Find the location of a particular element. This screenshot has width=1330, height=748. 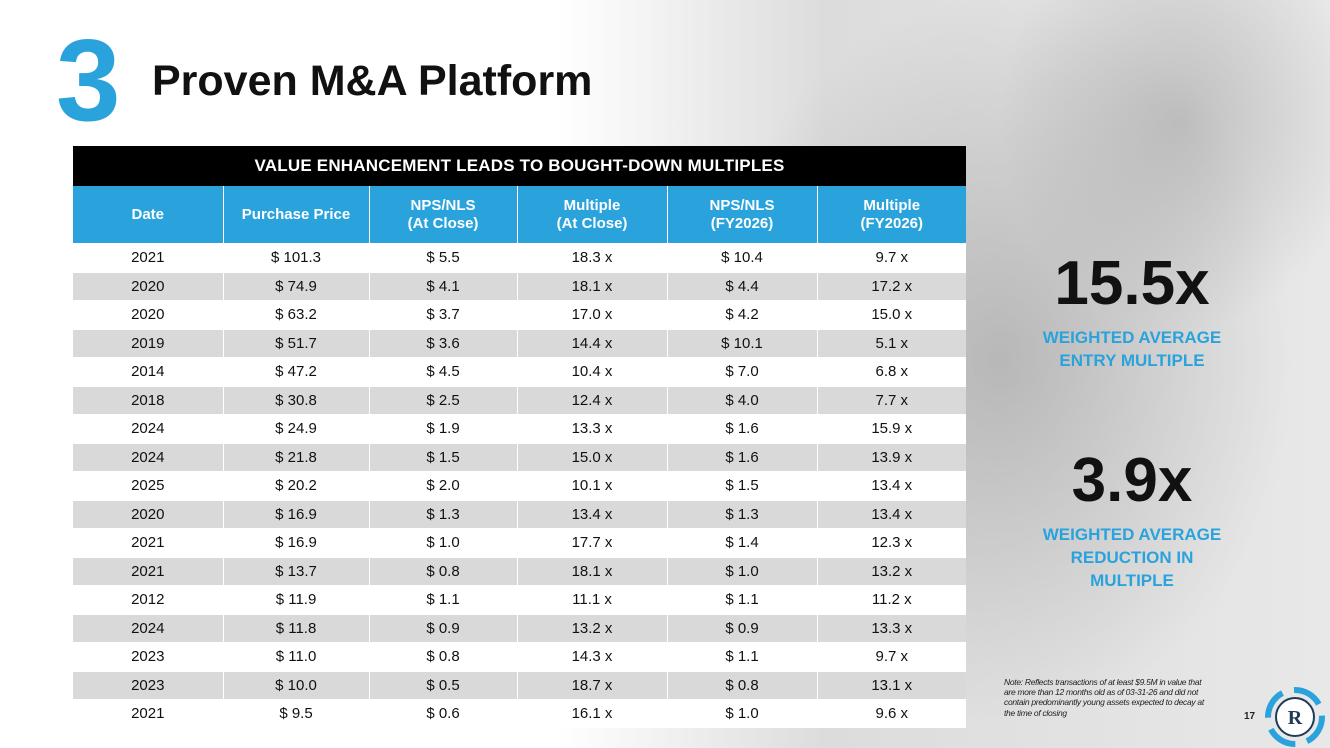

column-header-line: NPS/NLS is located at coordinates (443, 205).